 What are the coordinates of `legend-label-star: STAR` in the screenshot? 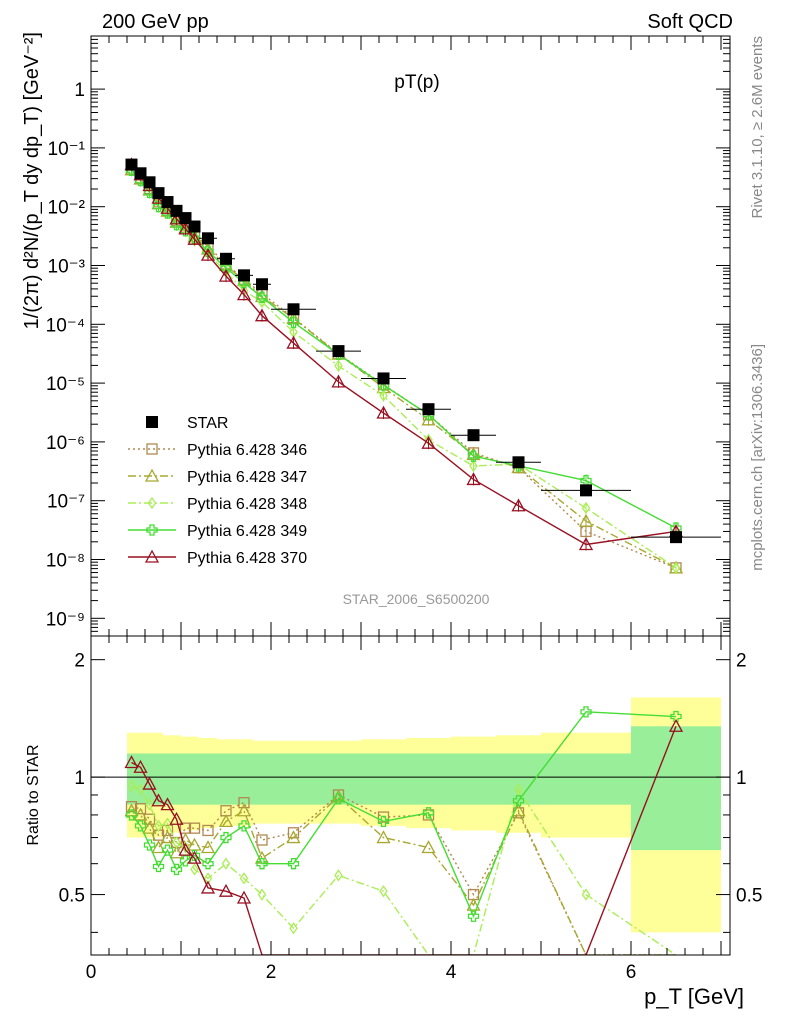 It's located at (207, 423).